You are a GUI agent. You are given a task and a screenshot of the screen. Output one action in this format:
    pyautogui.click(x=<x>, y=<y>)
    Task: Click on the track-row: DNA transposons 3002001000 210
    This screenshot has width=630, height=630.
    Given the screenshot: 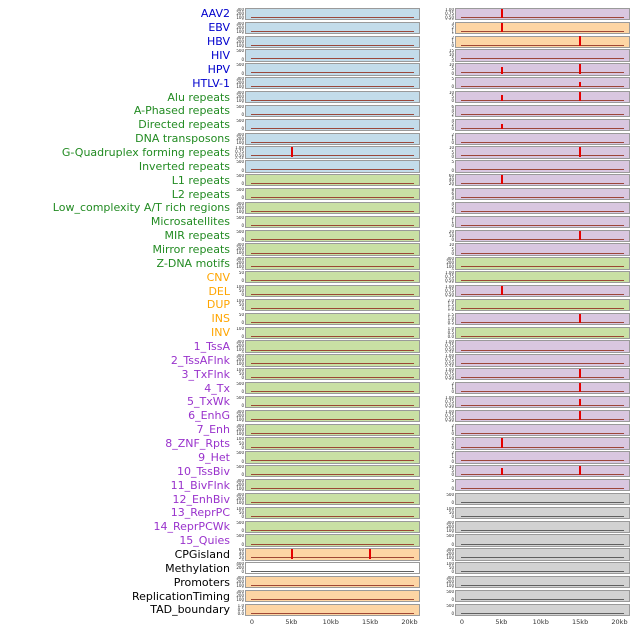 What is the action you would take?
    pyautogui.click(x=315, y=139)
    